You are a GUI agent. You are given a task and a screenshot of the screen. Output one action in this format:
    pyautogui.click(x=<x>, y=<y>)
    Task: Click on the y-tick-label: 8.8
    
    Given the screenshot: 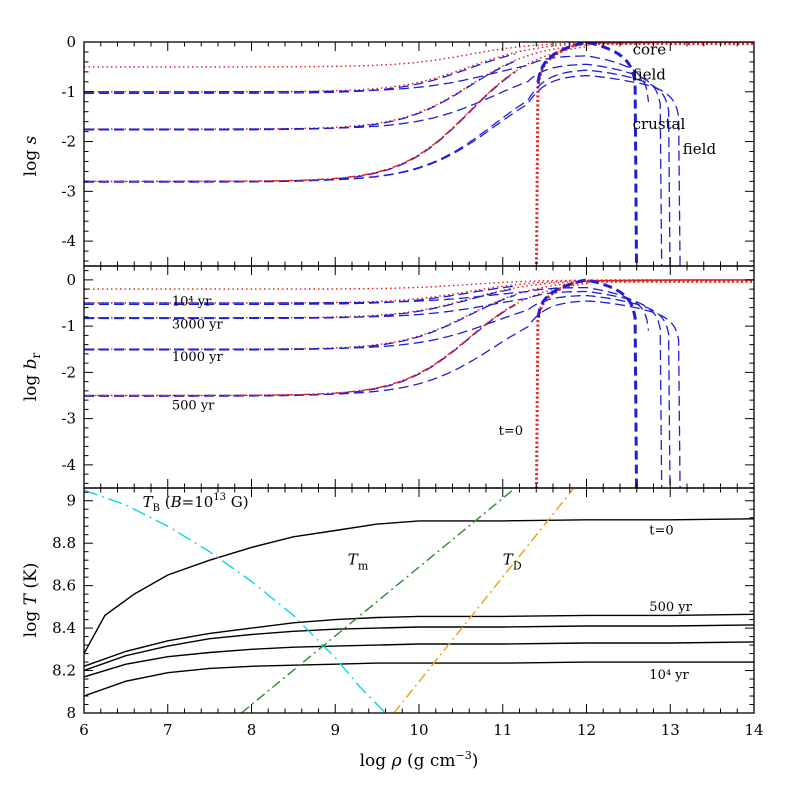 What is the action you would take?
    pyautogui.click(x=64, y=543)
    